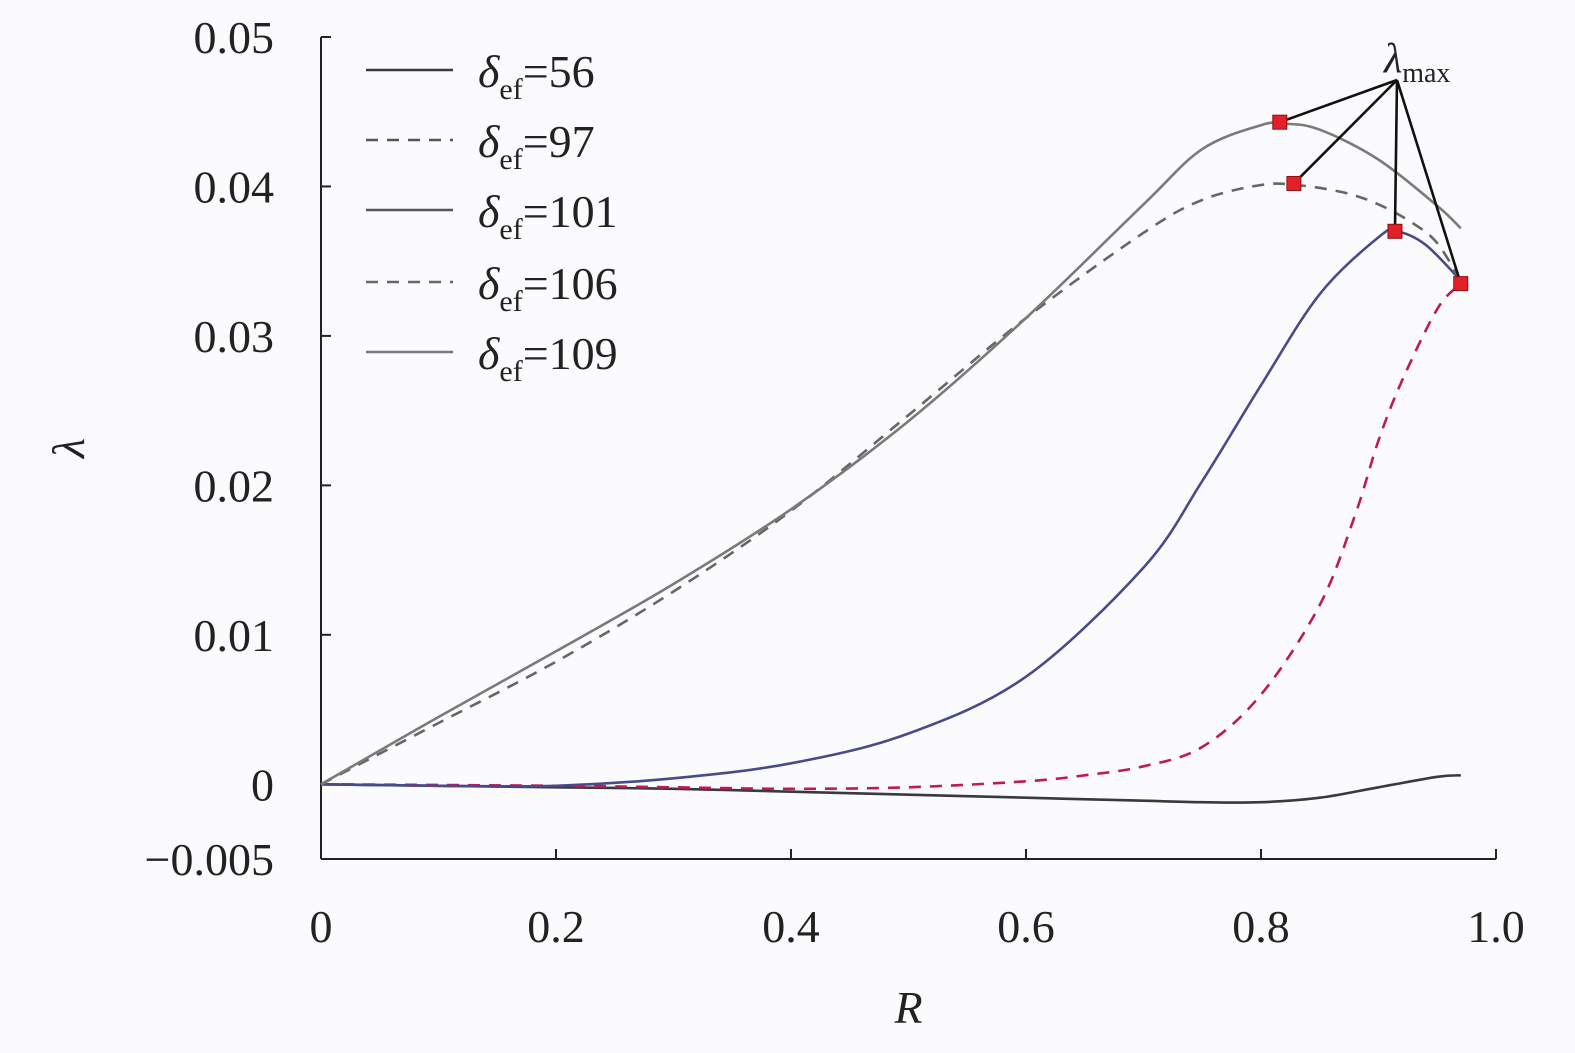 Image resolution: width=1575 pixels, height=1053 pixels. What do you see at coordinates (907, 1007) in the screenshot?
I see `x-axis-title: R` at bounding box center [907, 1007].